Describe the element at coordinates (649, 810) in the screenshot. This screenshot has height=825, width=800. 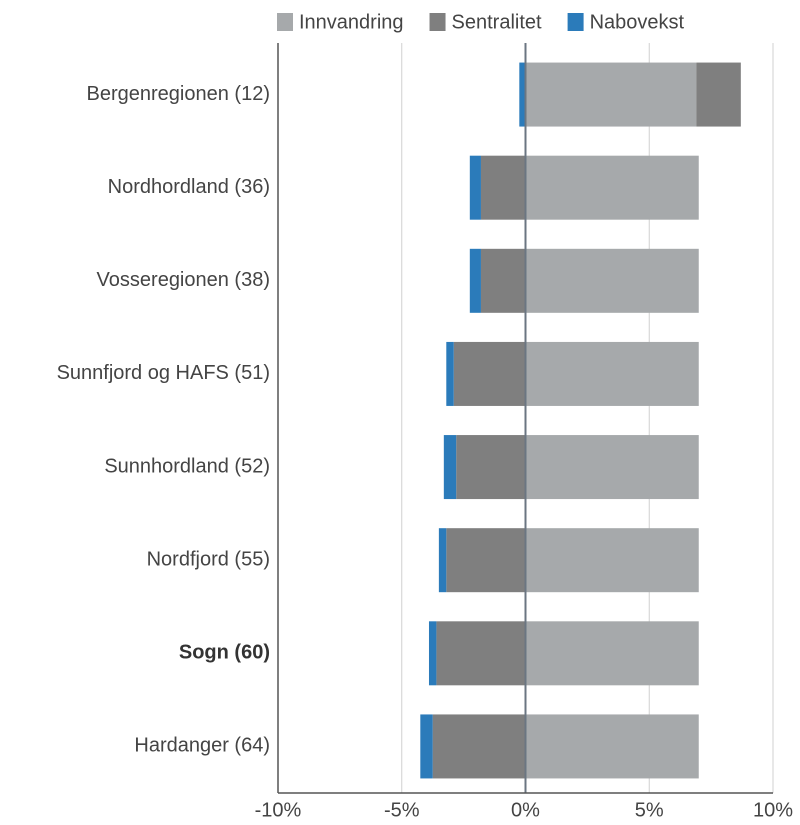
I see `x-tick-label: 5%` at that location.